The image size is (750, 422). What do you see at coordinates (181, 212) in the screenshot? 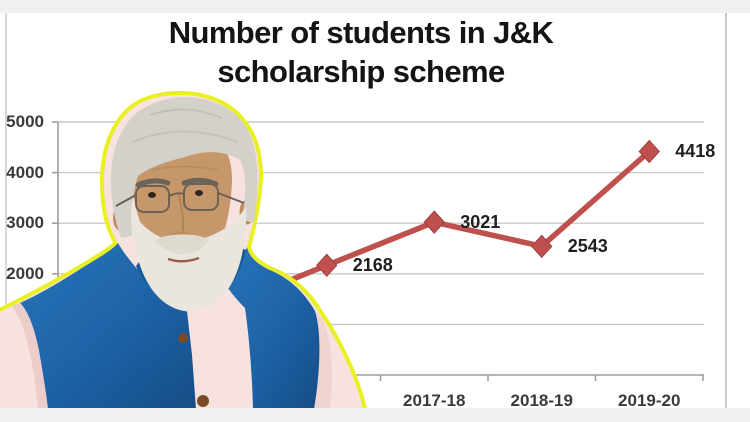
I see `nose` at bounding box center [181, 212].